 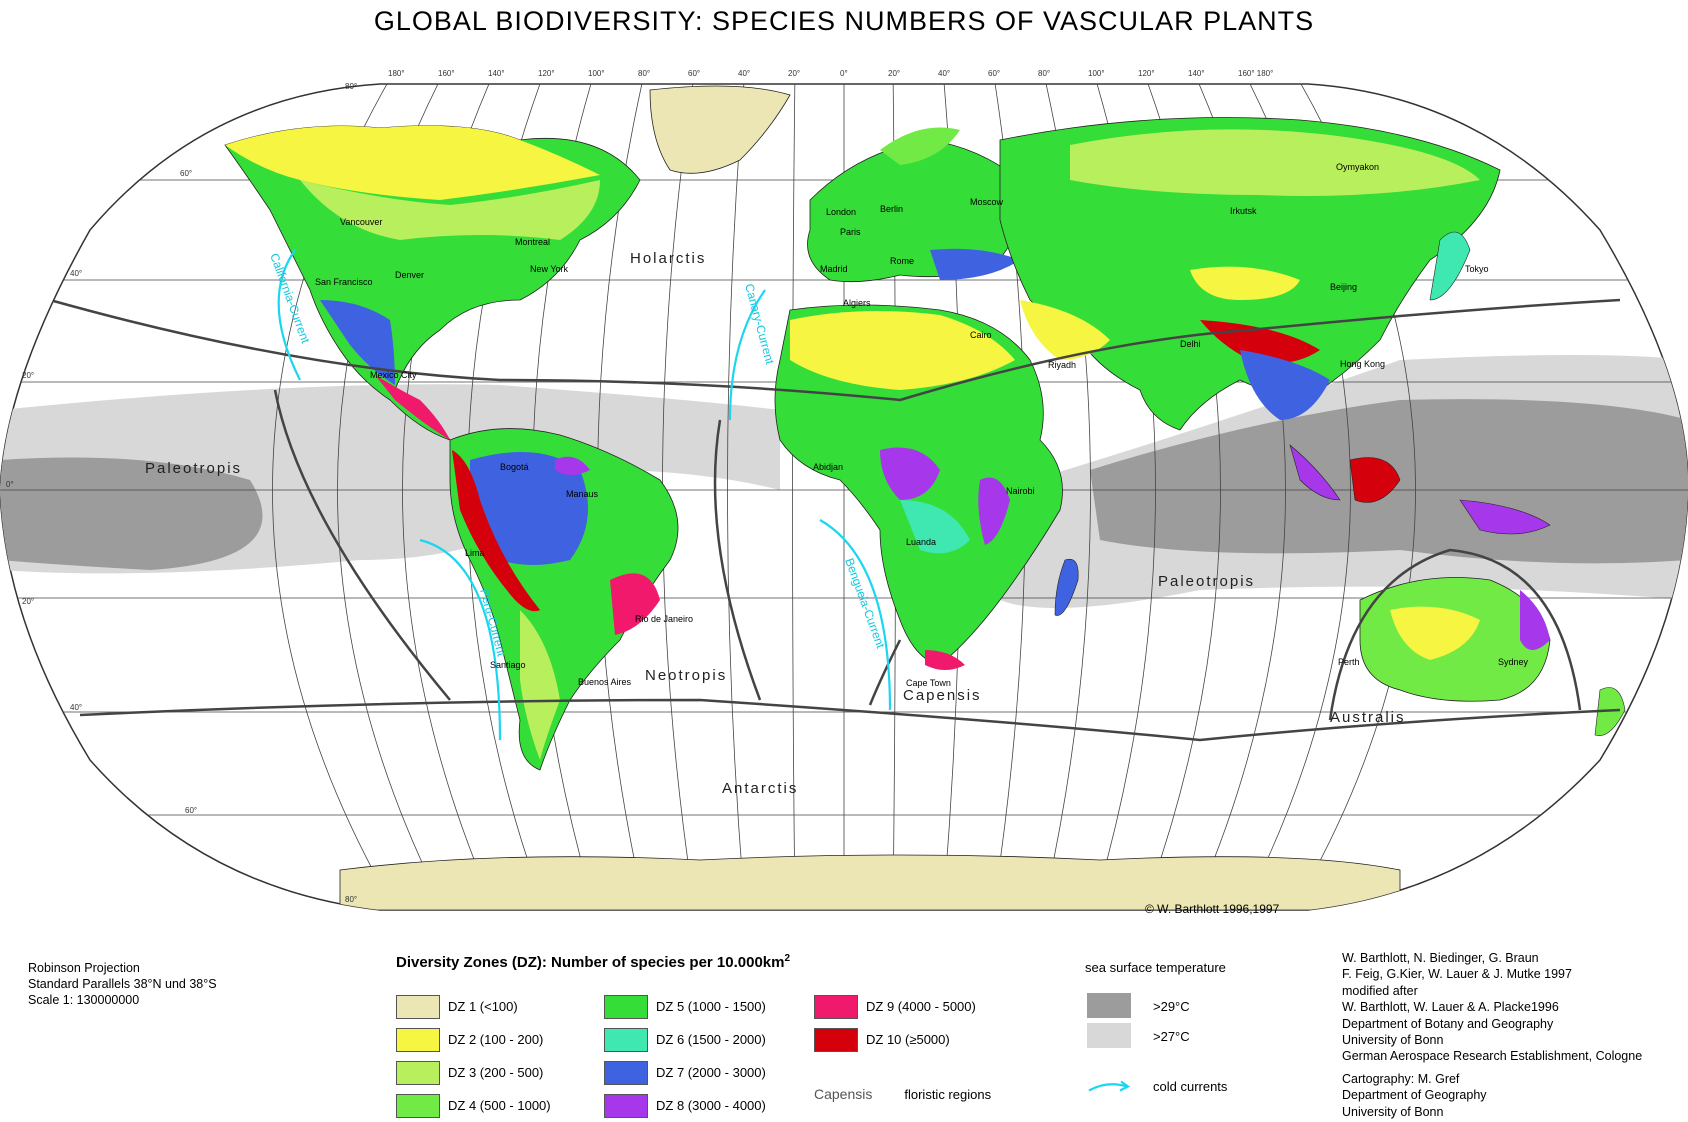 I want to click on credit-line: Department of Botany and Geography, so click(x=1448, y=1023).